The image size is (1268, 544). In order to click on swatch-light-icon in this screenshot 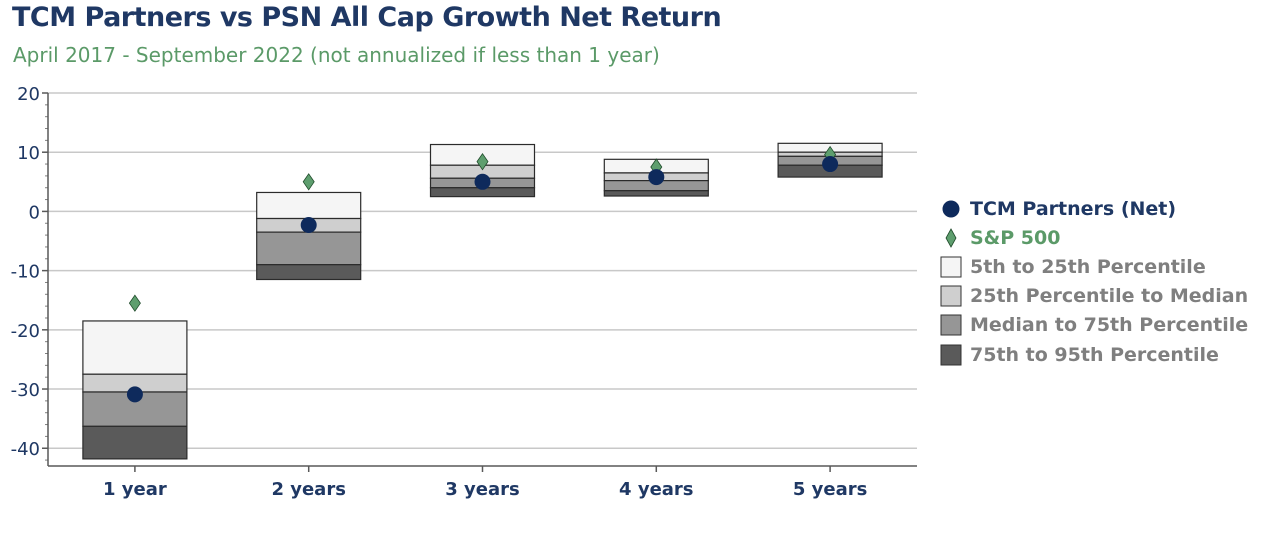, I will do `click(951, 267)`.